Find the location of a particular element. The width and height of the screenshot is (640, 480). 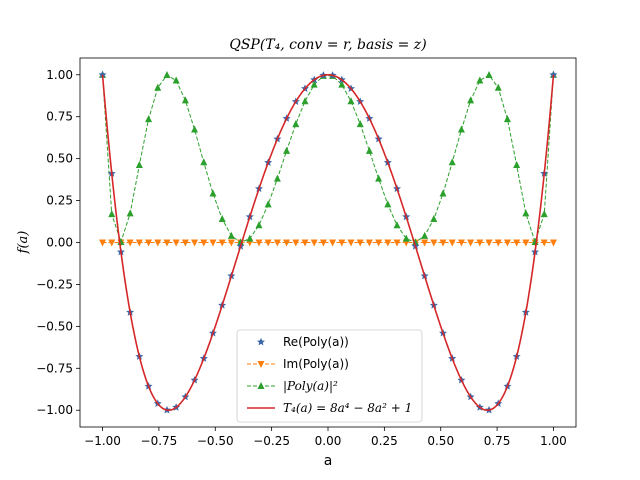

x-axis: −1.00 −0.75 −0.50 −0.25 0.00 0.25 0.50 0.75 1.00 is located at coordinates (325, 437).